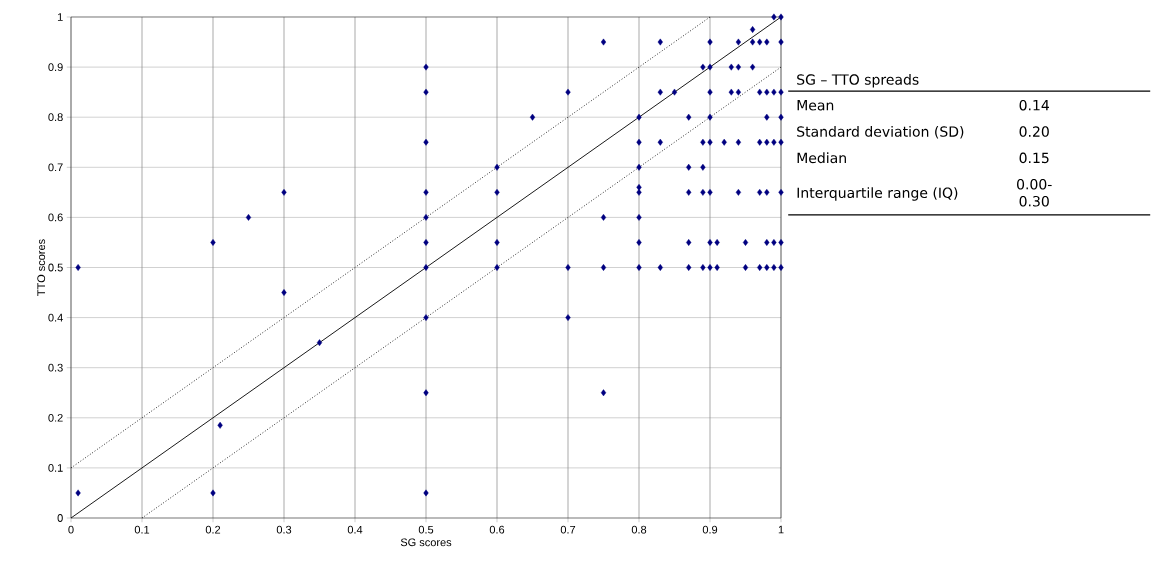  Describe the element at coordinates (1034, 158) in the screenshot. I see `text: 0.15` at that location.